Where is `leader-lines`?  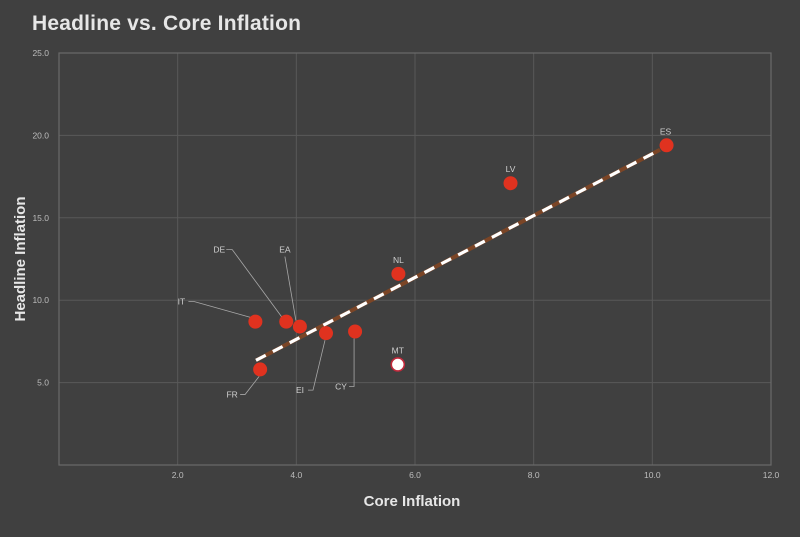
leader-lines is located at coordinates (271, 322).